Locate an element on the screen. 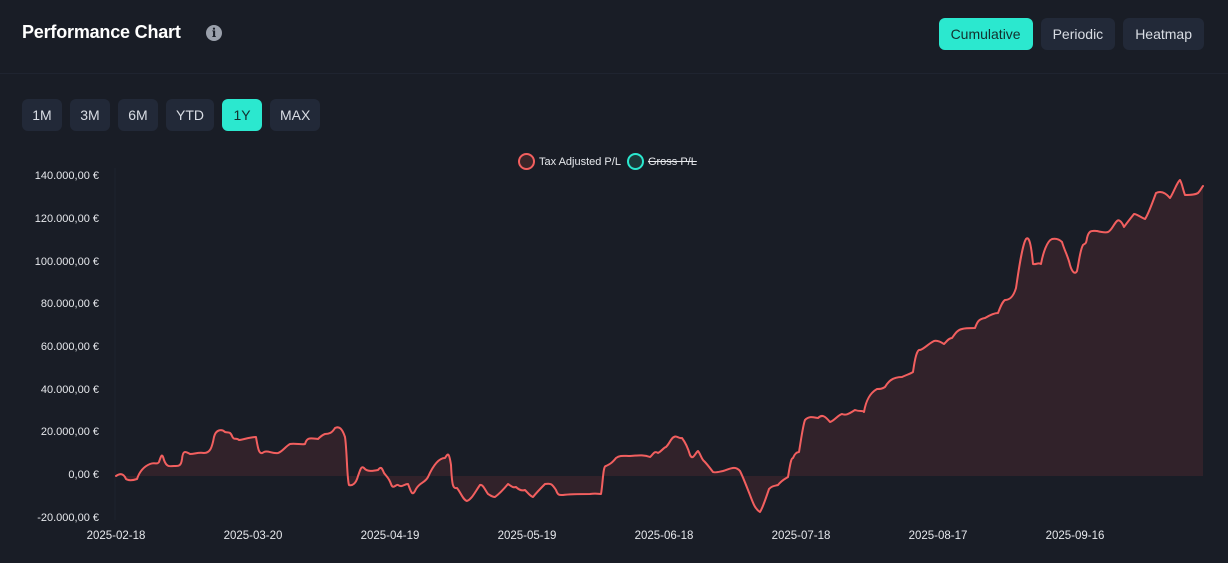 The width and height of the screenshot is (1228, 563). tab-periodic: Periodic is located at coordinates (1078, 34).